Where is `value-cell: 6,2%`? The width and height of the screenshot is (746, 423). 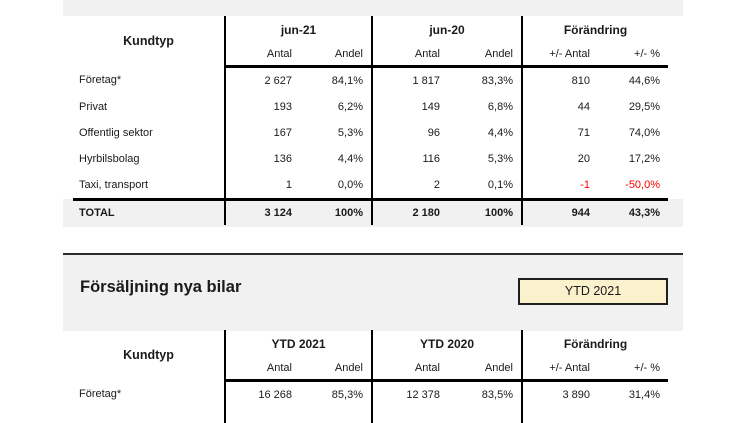
value-cell: 6,2% is located at coordinates (350, 107).